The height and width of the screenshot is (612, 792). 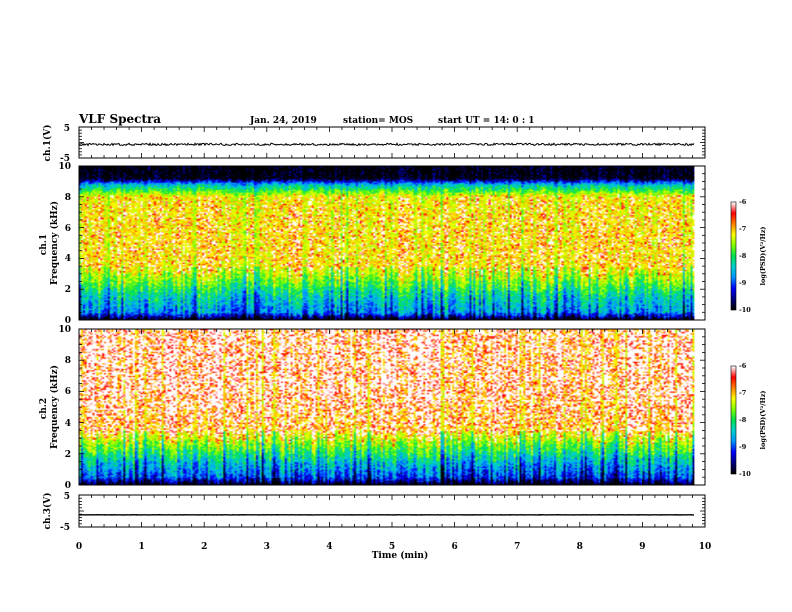 What do you see at coordinates (386, 144) in the screenshot?
I see `ch1-waveform-trace` at bounding box center [386, 144].